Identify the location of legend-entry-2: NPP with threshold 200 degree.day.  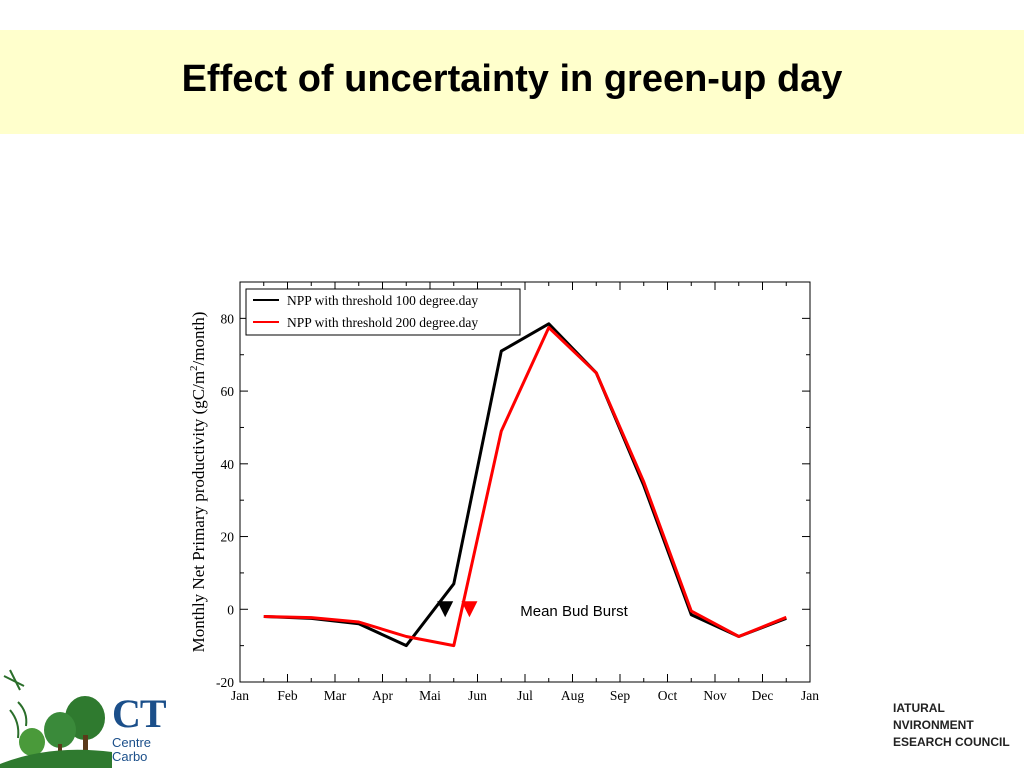
(382, 322).